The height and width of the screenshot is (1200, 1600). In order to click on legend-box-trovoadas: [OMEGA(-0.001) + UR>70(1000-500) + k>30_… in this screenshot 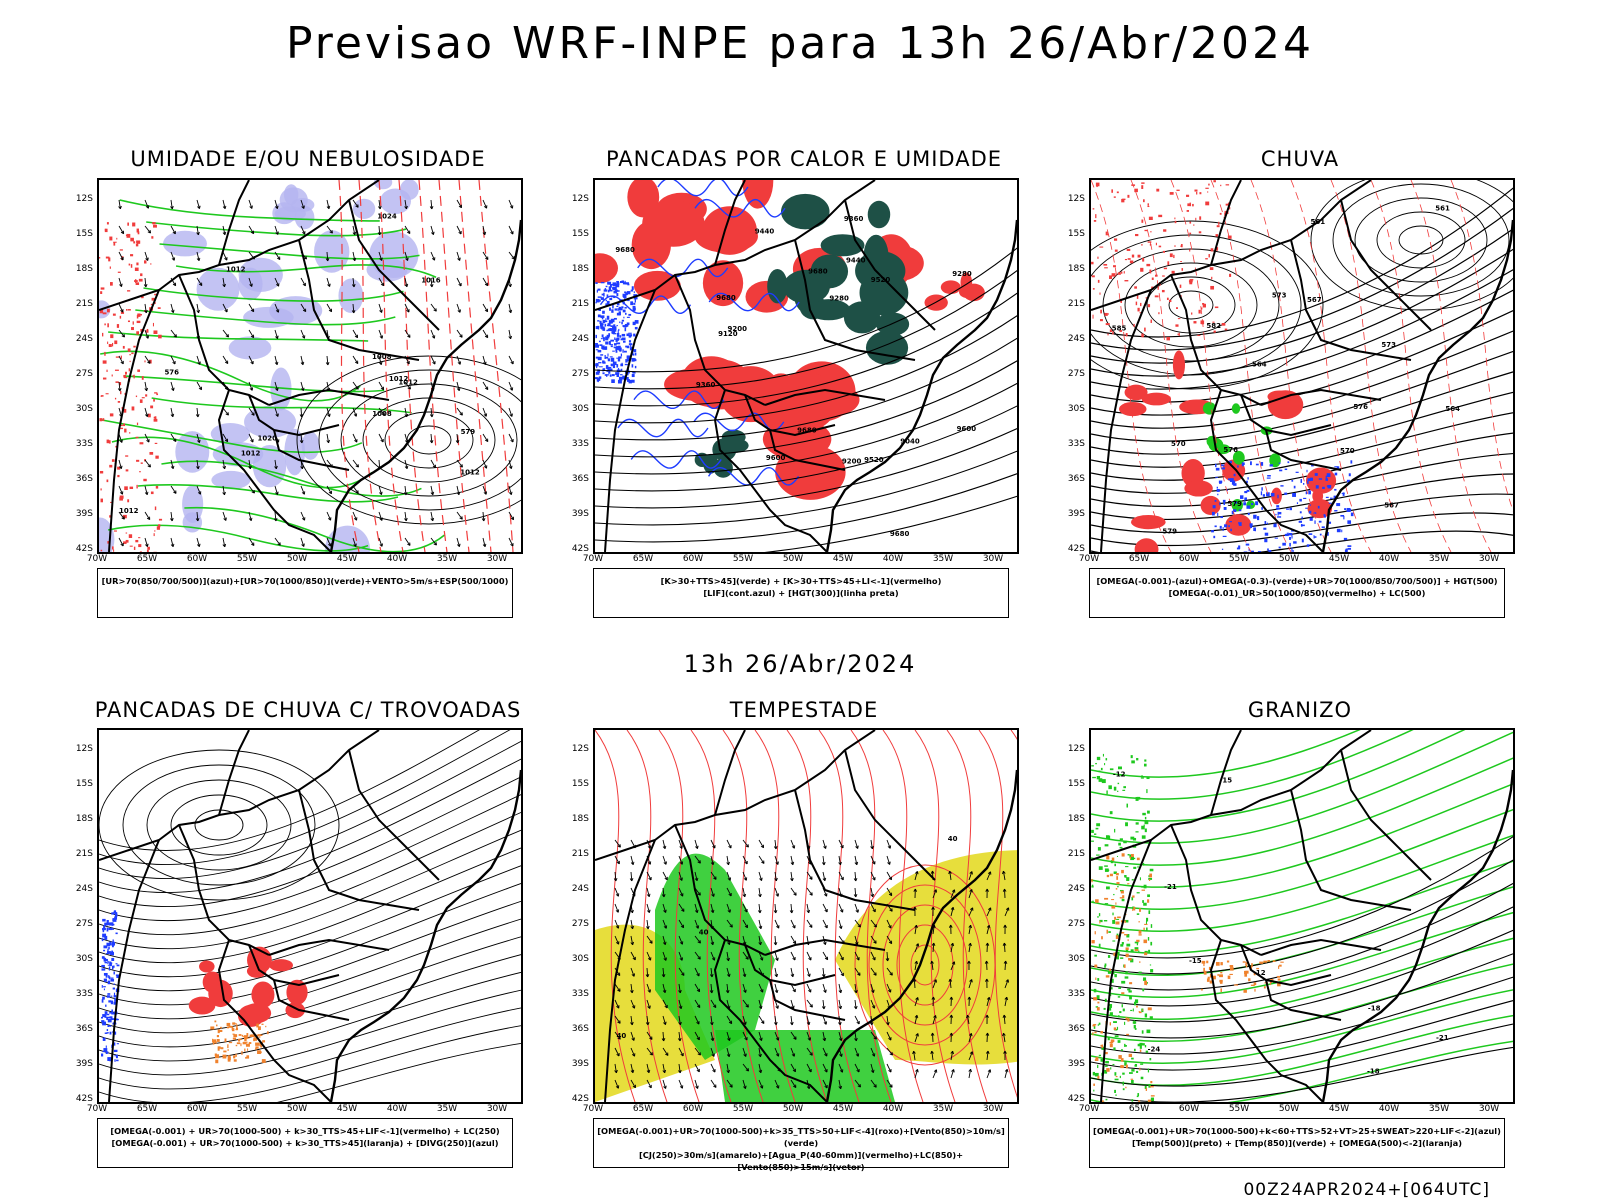, I will do `click(305, 1143)`.